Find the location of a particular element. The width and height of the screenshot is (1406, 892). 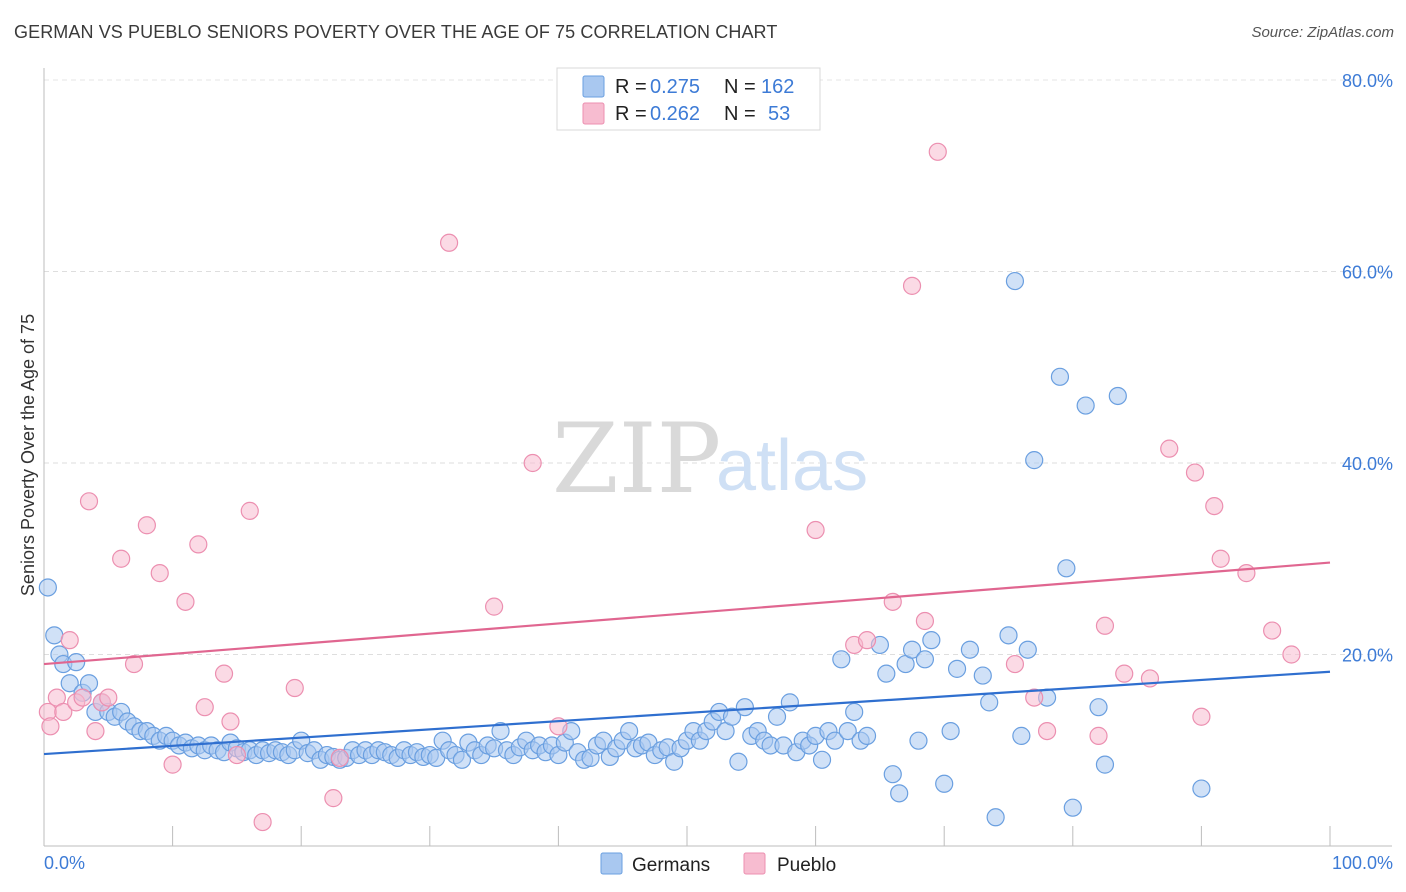

x-tick-label-end: 100.0% is located at coordinates (1362, 863).